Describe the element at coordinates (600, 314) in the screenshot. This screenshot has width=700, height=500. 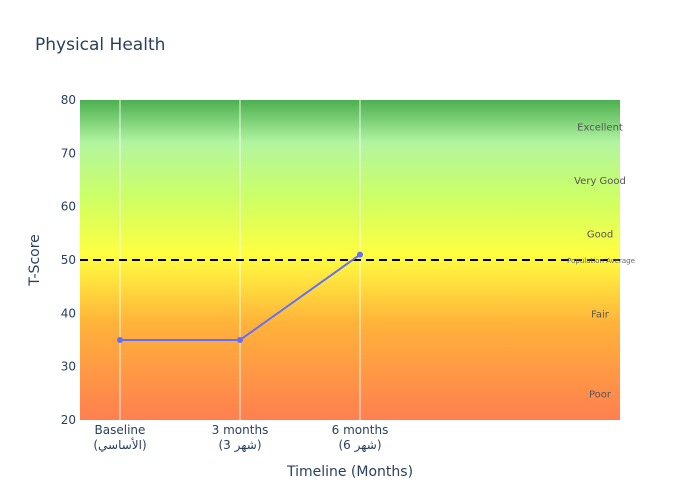
I see `band-label: Fair` at that location.